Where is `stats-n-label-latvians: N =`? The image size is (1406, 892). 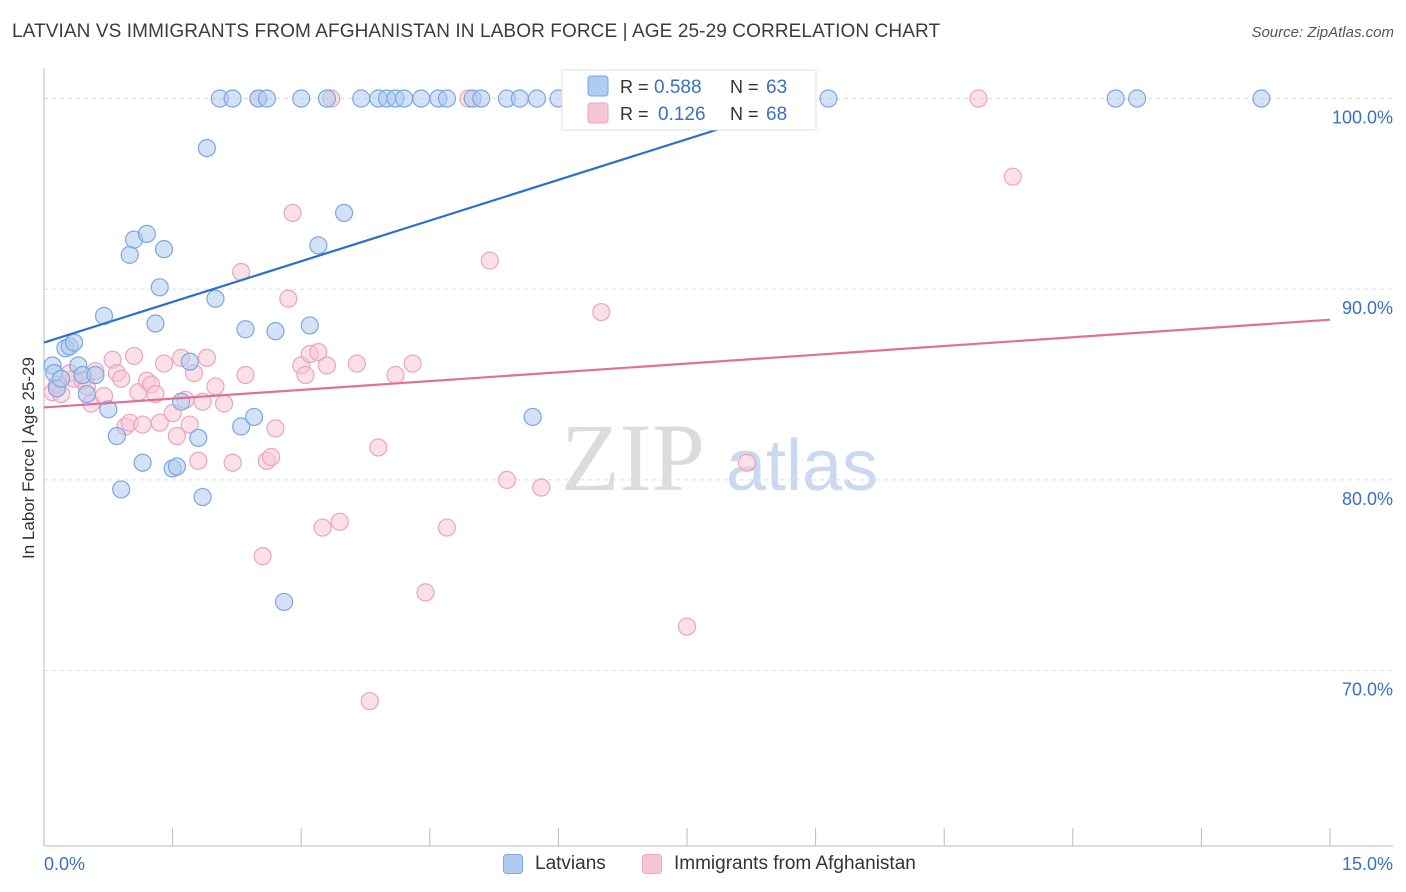 stats-n-label-latvians: N = is located at coordinates (744, 87).